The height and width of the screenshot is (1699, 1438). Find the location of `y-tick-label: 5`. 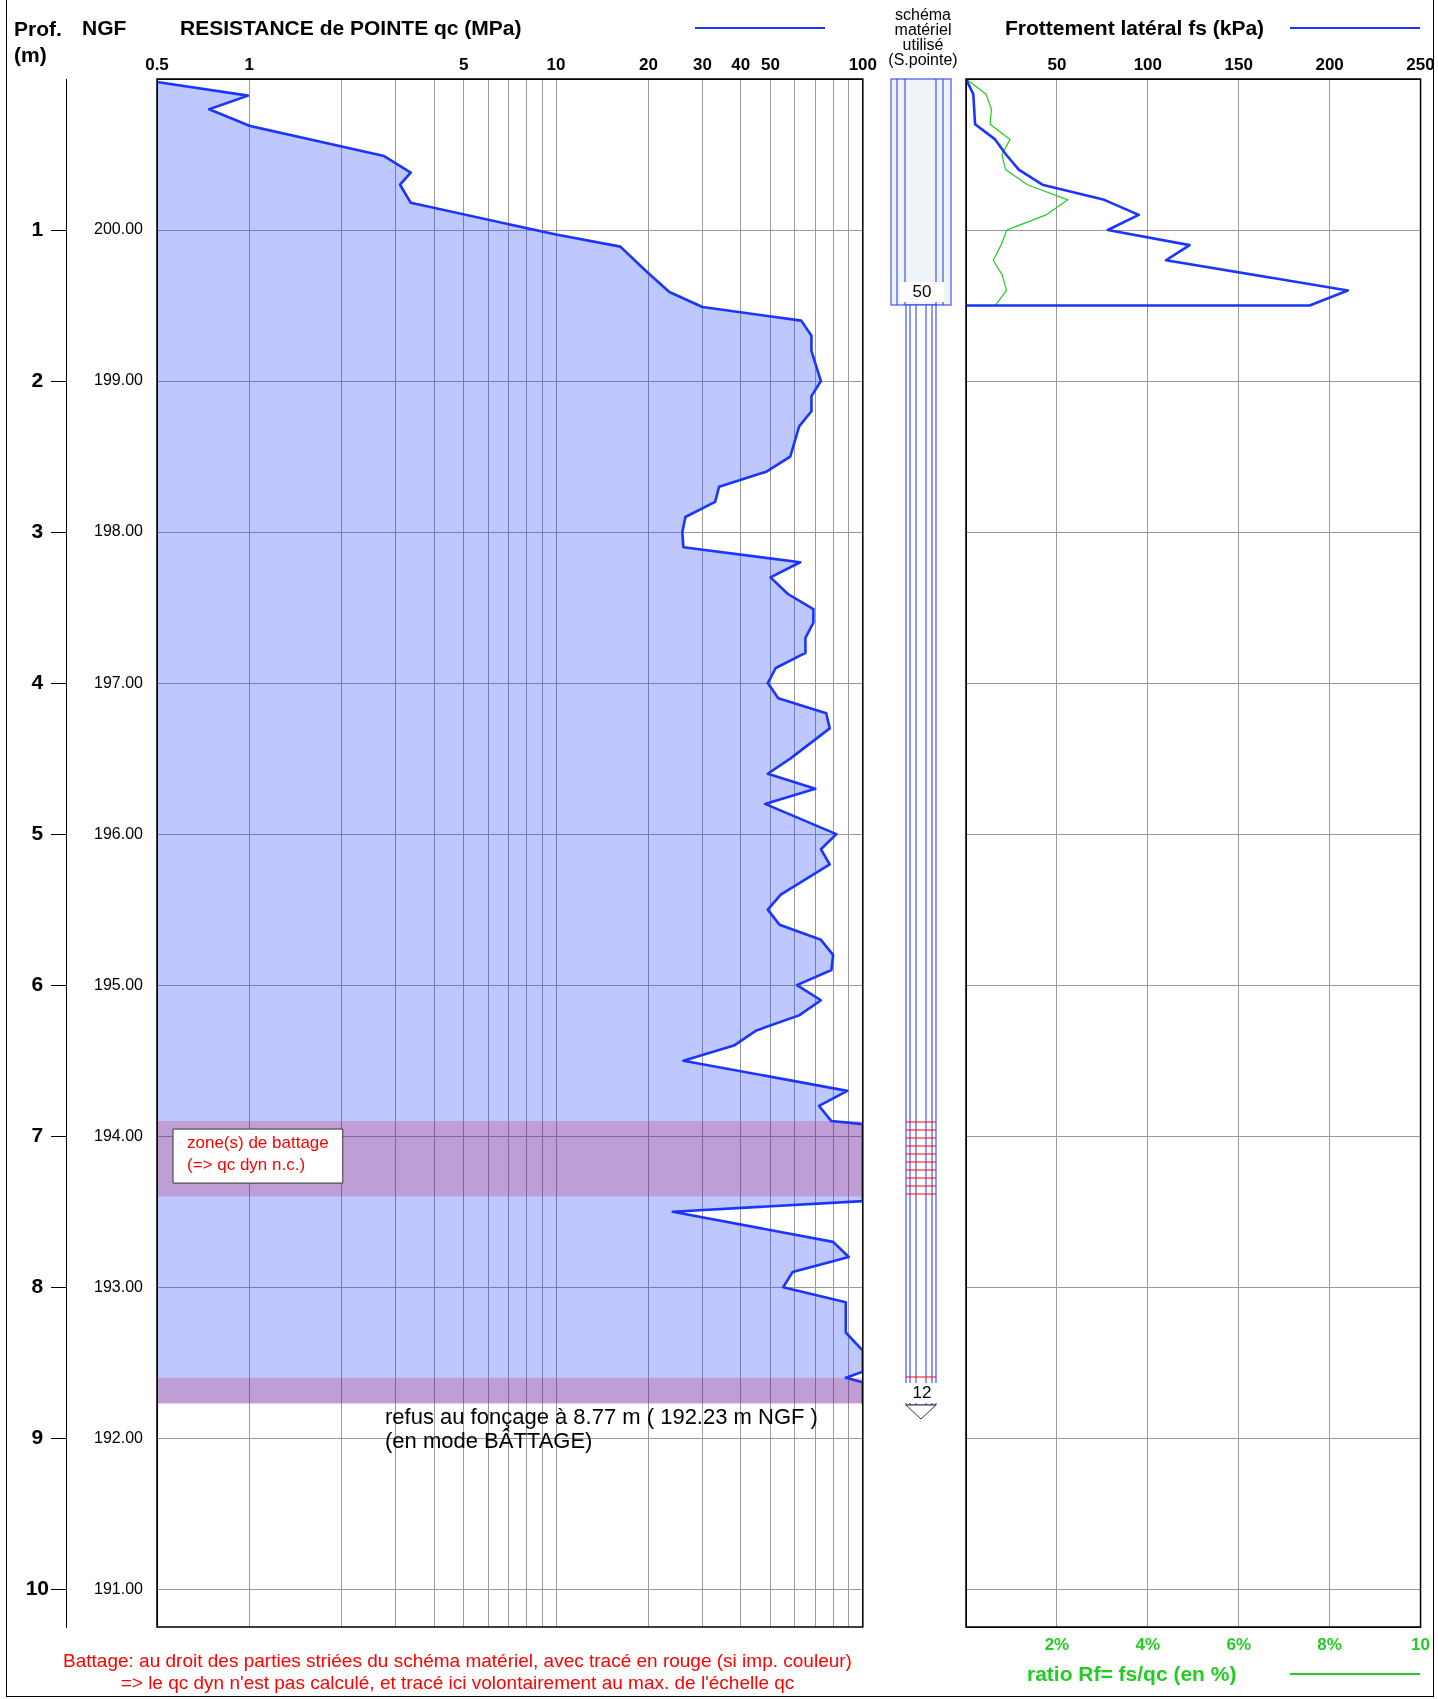

y-tick-label: 5 is located at coordinates (37, 832).